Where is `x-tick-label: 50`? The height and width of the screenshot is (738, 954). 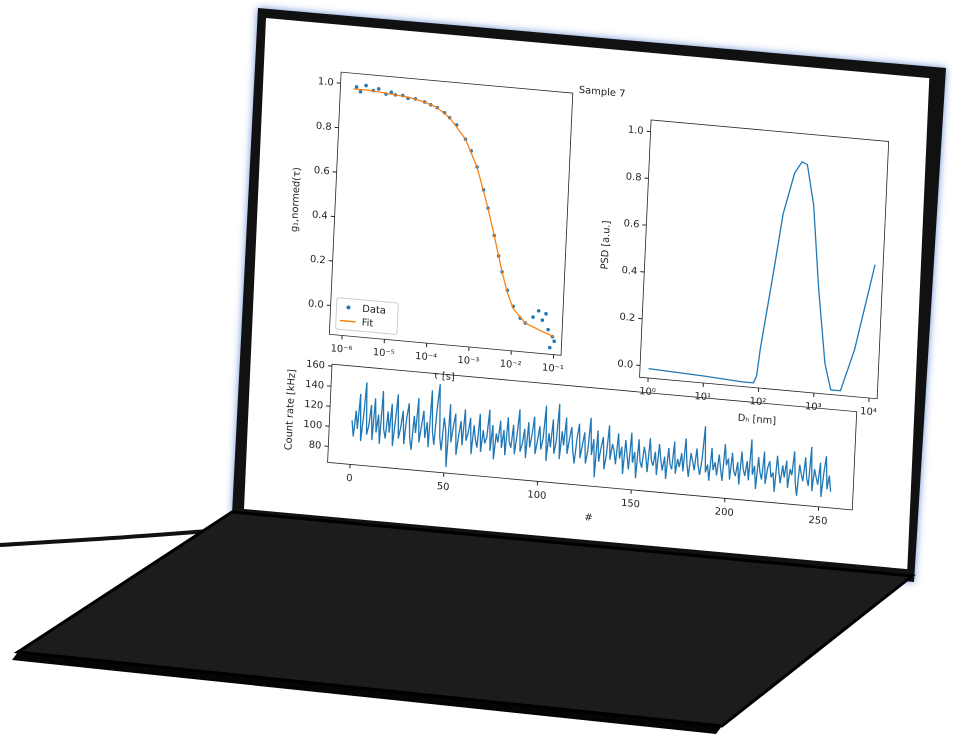
x-tick-label: 50 is located at coordinates (443, 487).